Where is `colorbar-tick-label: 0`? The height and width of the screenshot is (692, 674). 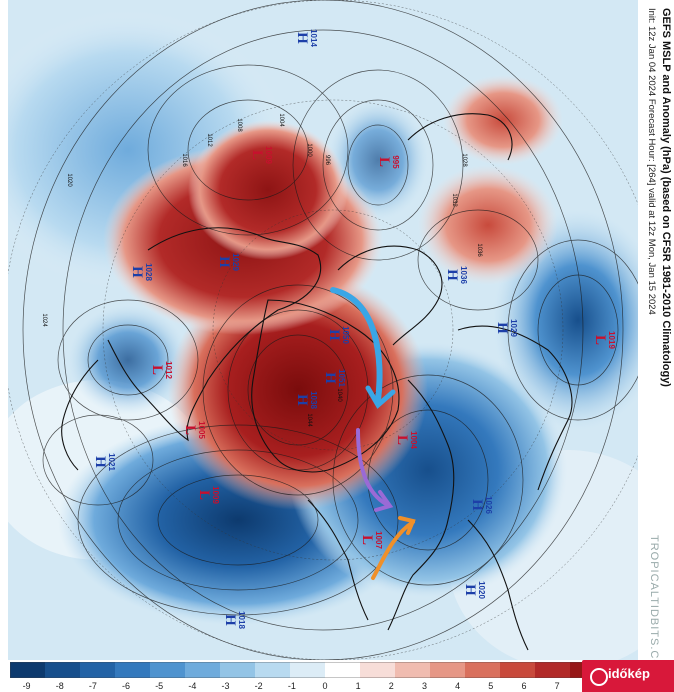
colorbar-tick-label: 0 is located at coordinates (324, 686).